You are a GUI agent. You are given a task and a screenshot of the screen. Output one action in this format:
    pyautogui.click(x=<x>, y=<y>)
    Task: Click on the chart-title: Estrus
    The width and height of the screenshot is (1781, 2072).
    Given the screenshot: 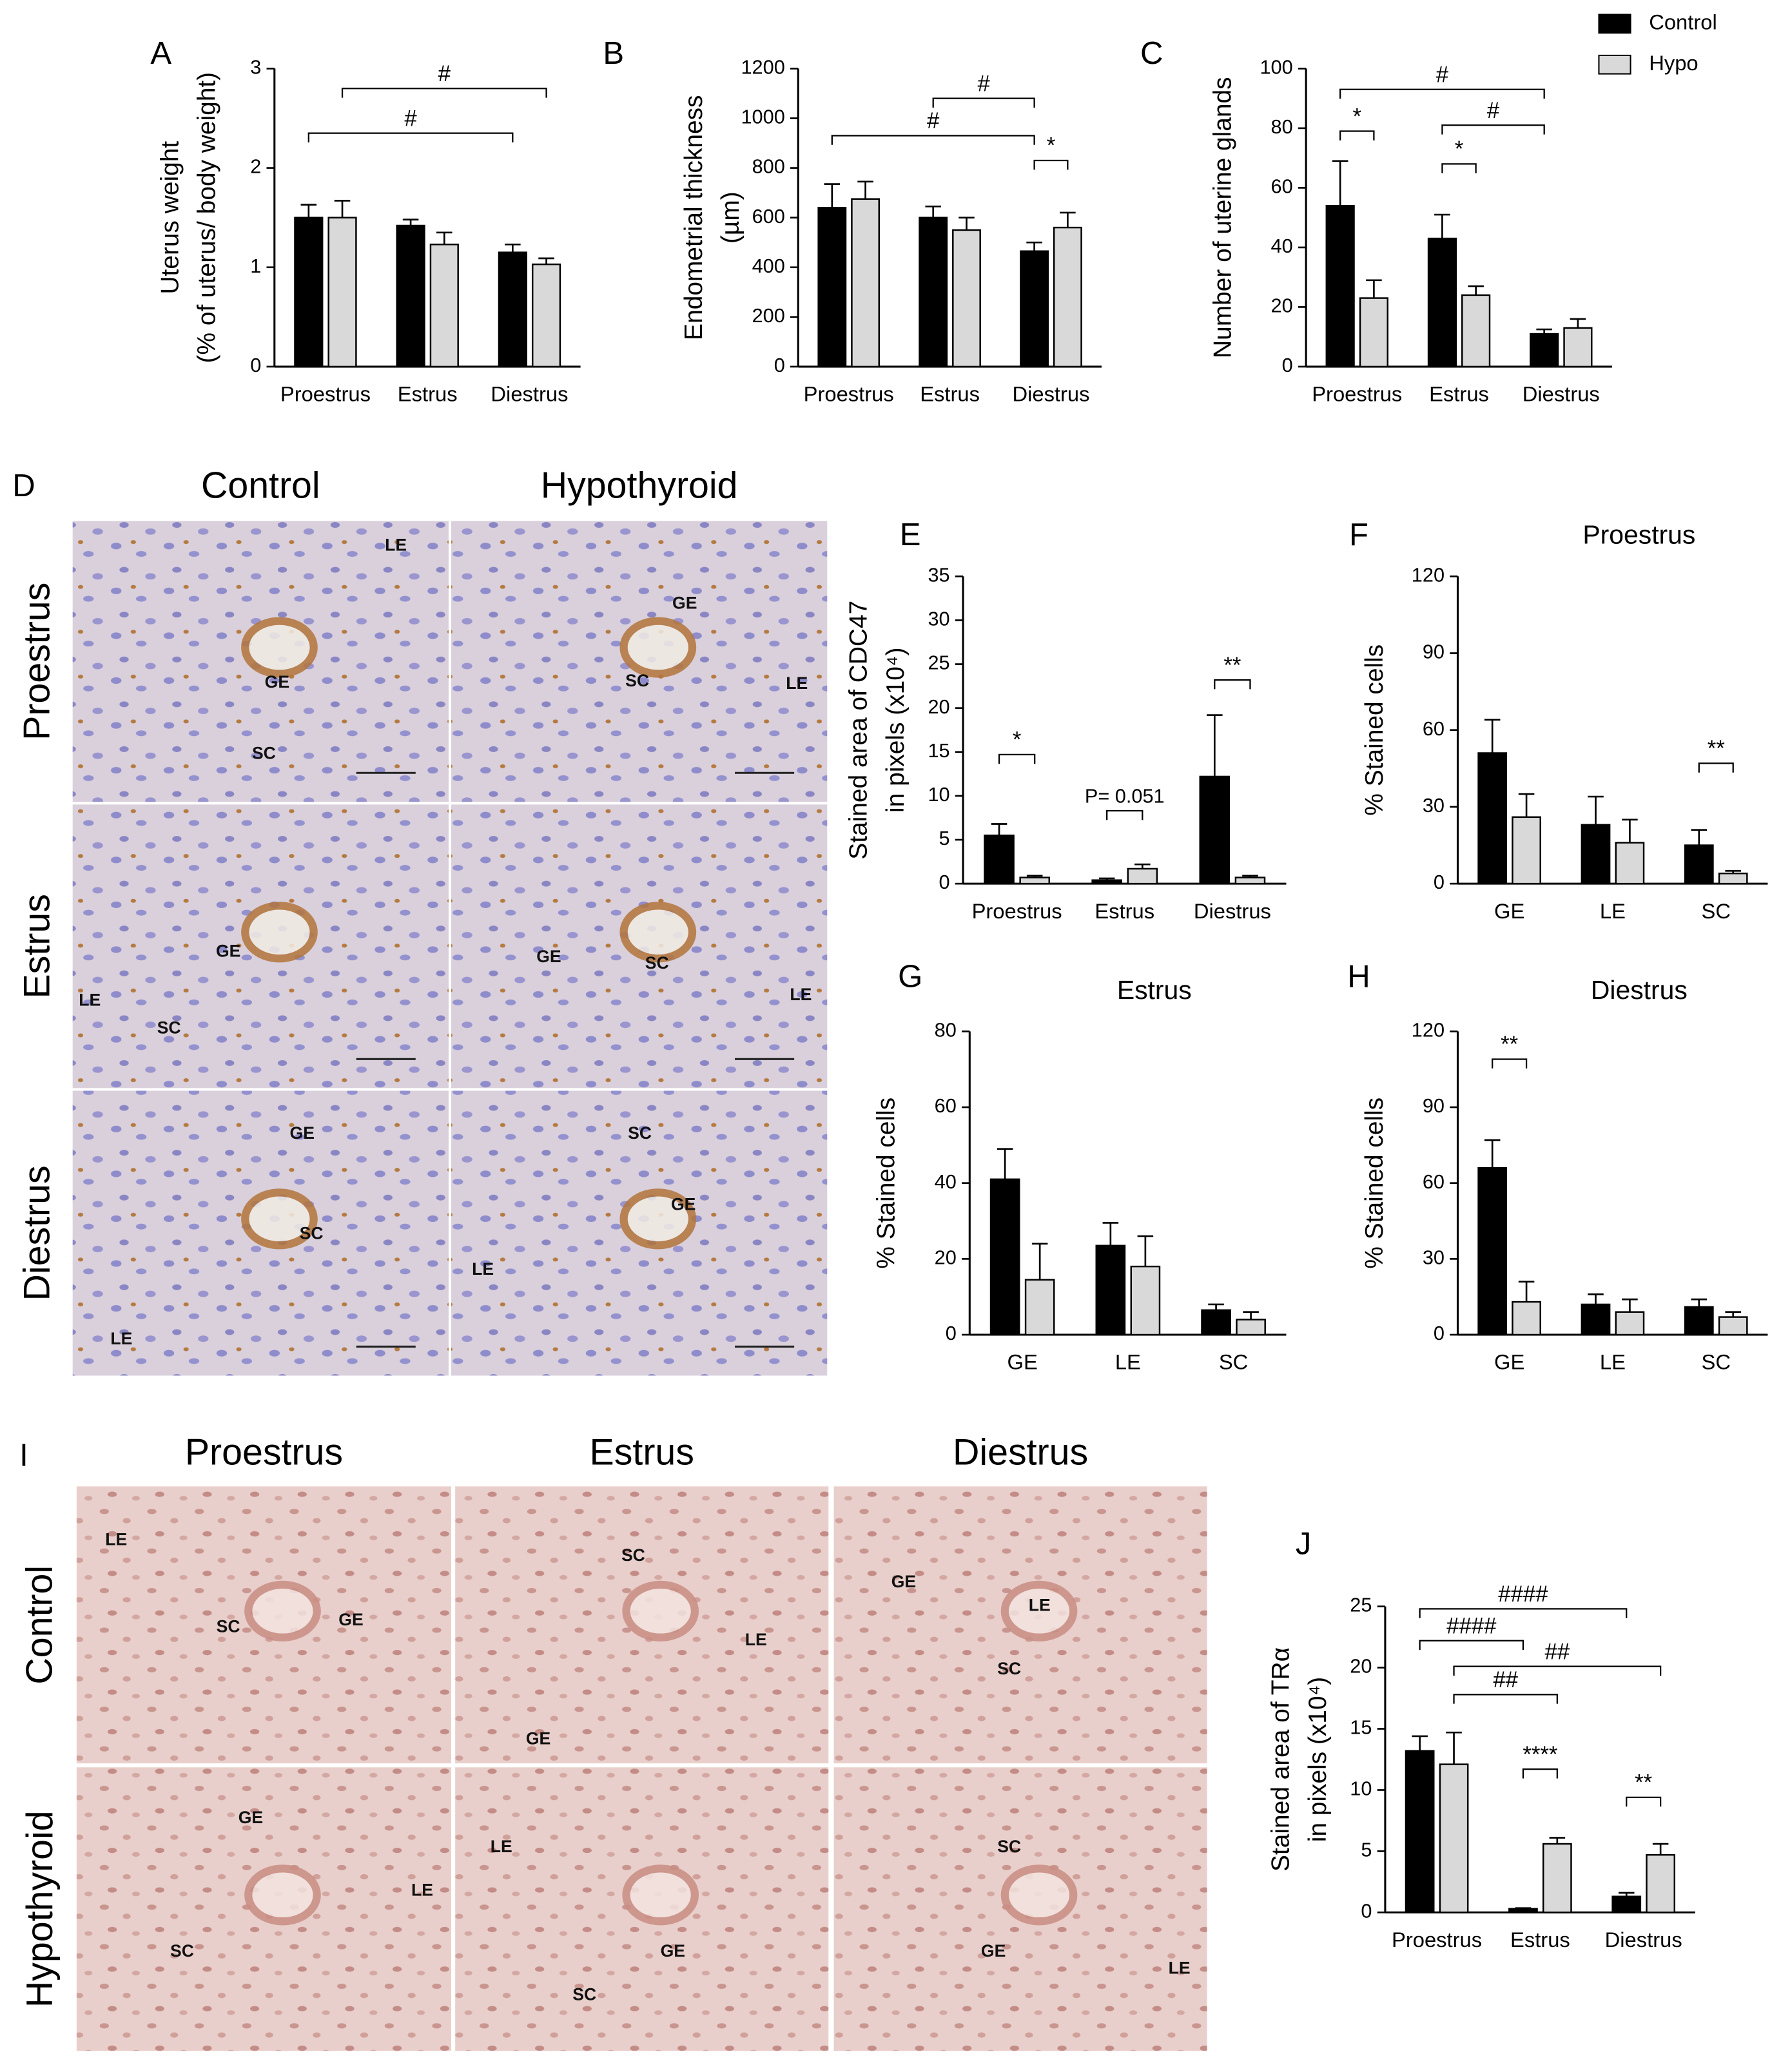 What is the action you would take?
    pyautogui.click(x=1154, y=990)
    